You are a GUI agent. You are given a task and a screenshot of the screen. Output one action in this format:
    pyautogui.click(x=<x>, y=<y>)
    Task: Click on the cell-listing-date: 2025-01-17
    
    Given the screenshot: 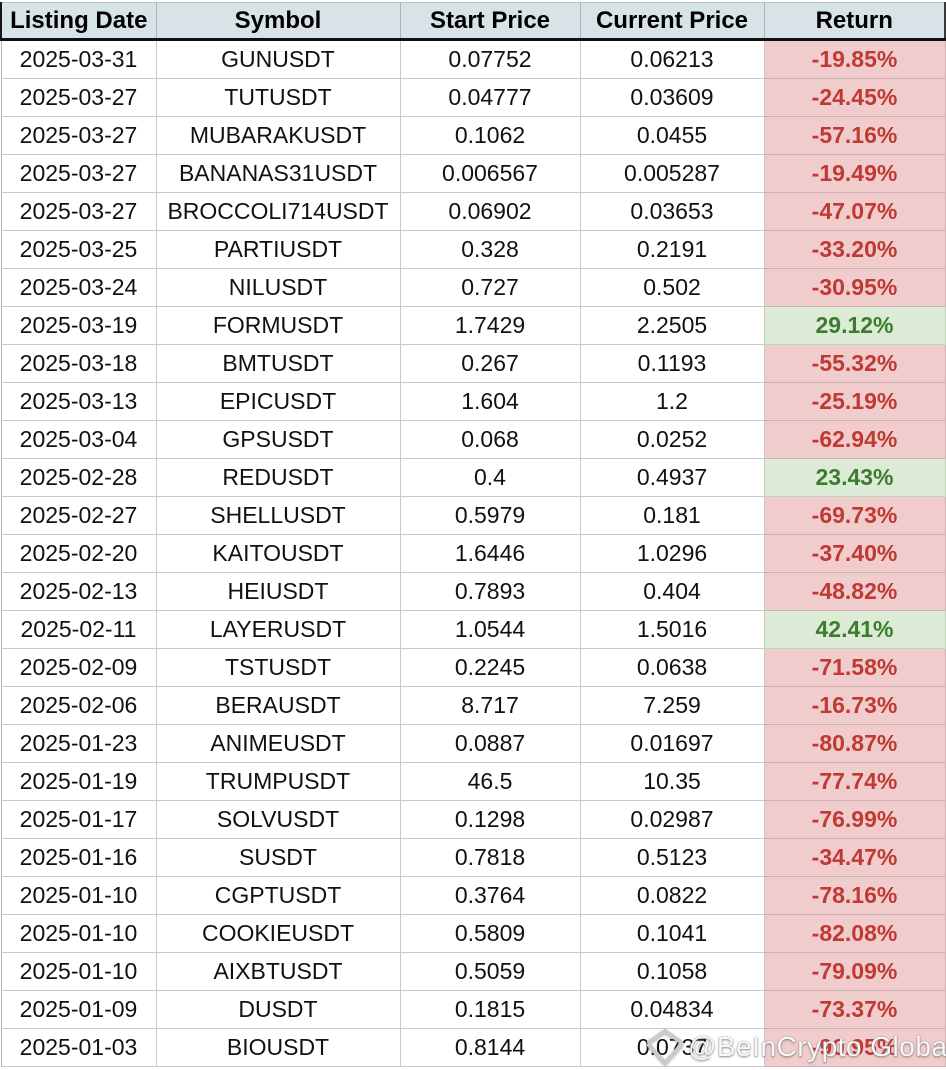 What is the action you would take?
    pyautogui.click(x=78, y=819)
    